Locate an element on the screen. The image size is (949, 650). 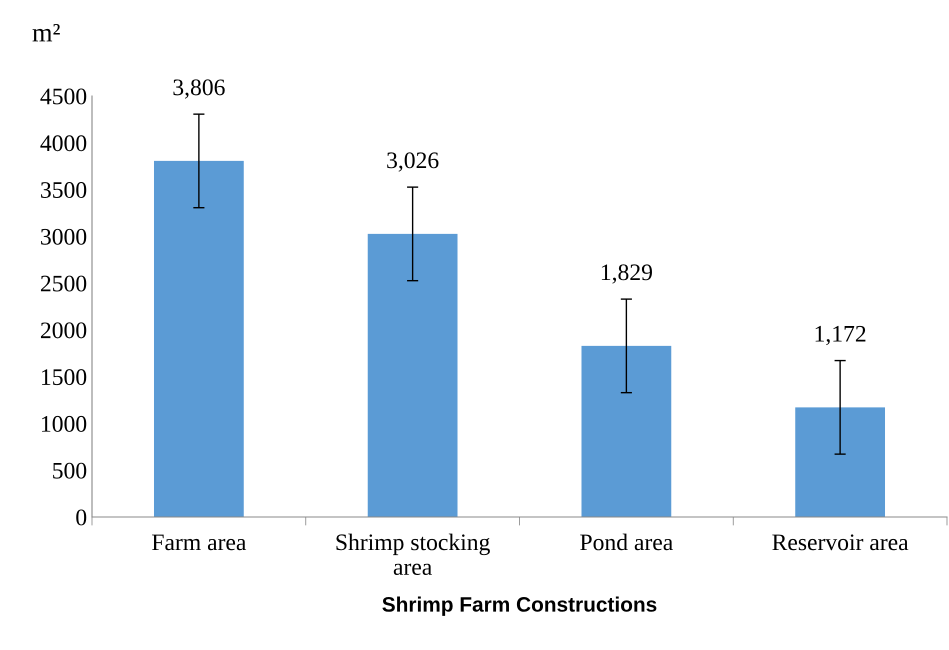
y-tick-label: 3000 is located at coordinates (63, 236).